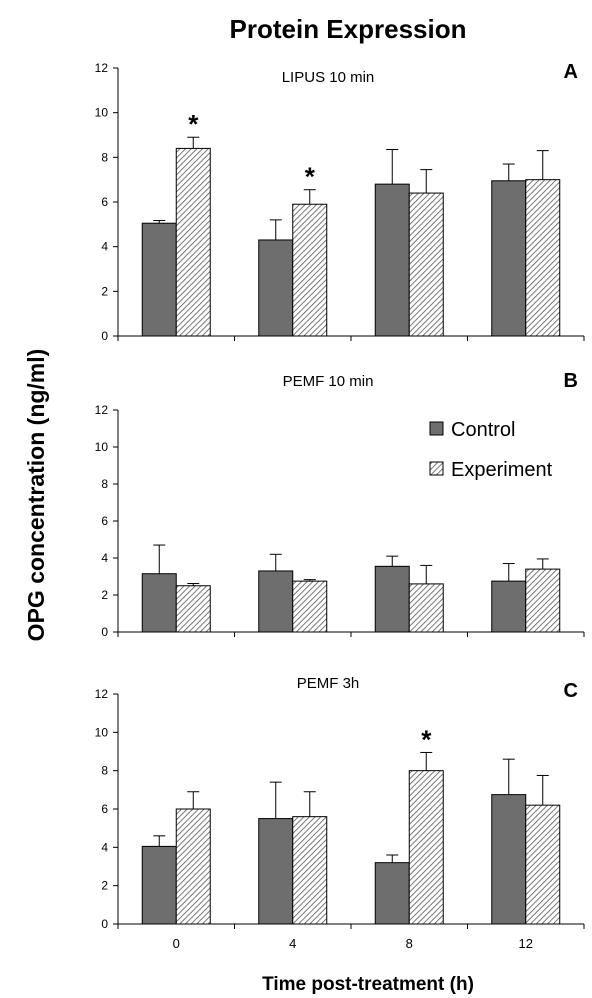 The image size is (592, 998). I want to click on legend-control-swatch, so click(436, 428).